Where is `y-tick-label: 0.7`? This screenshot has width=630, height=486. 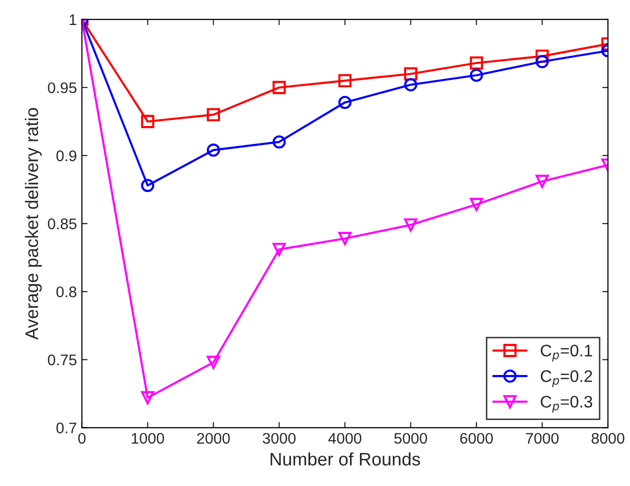
y-tick-label: 0.7 is located at coordinates (66, 428).